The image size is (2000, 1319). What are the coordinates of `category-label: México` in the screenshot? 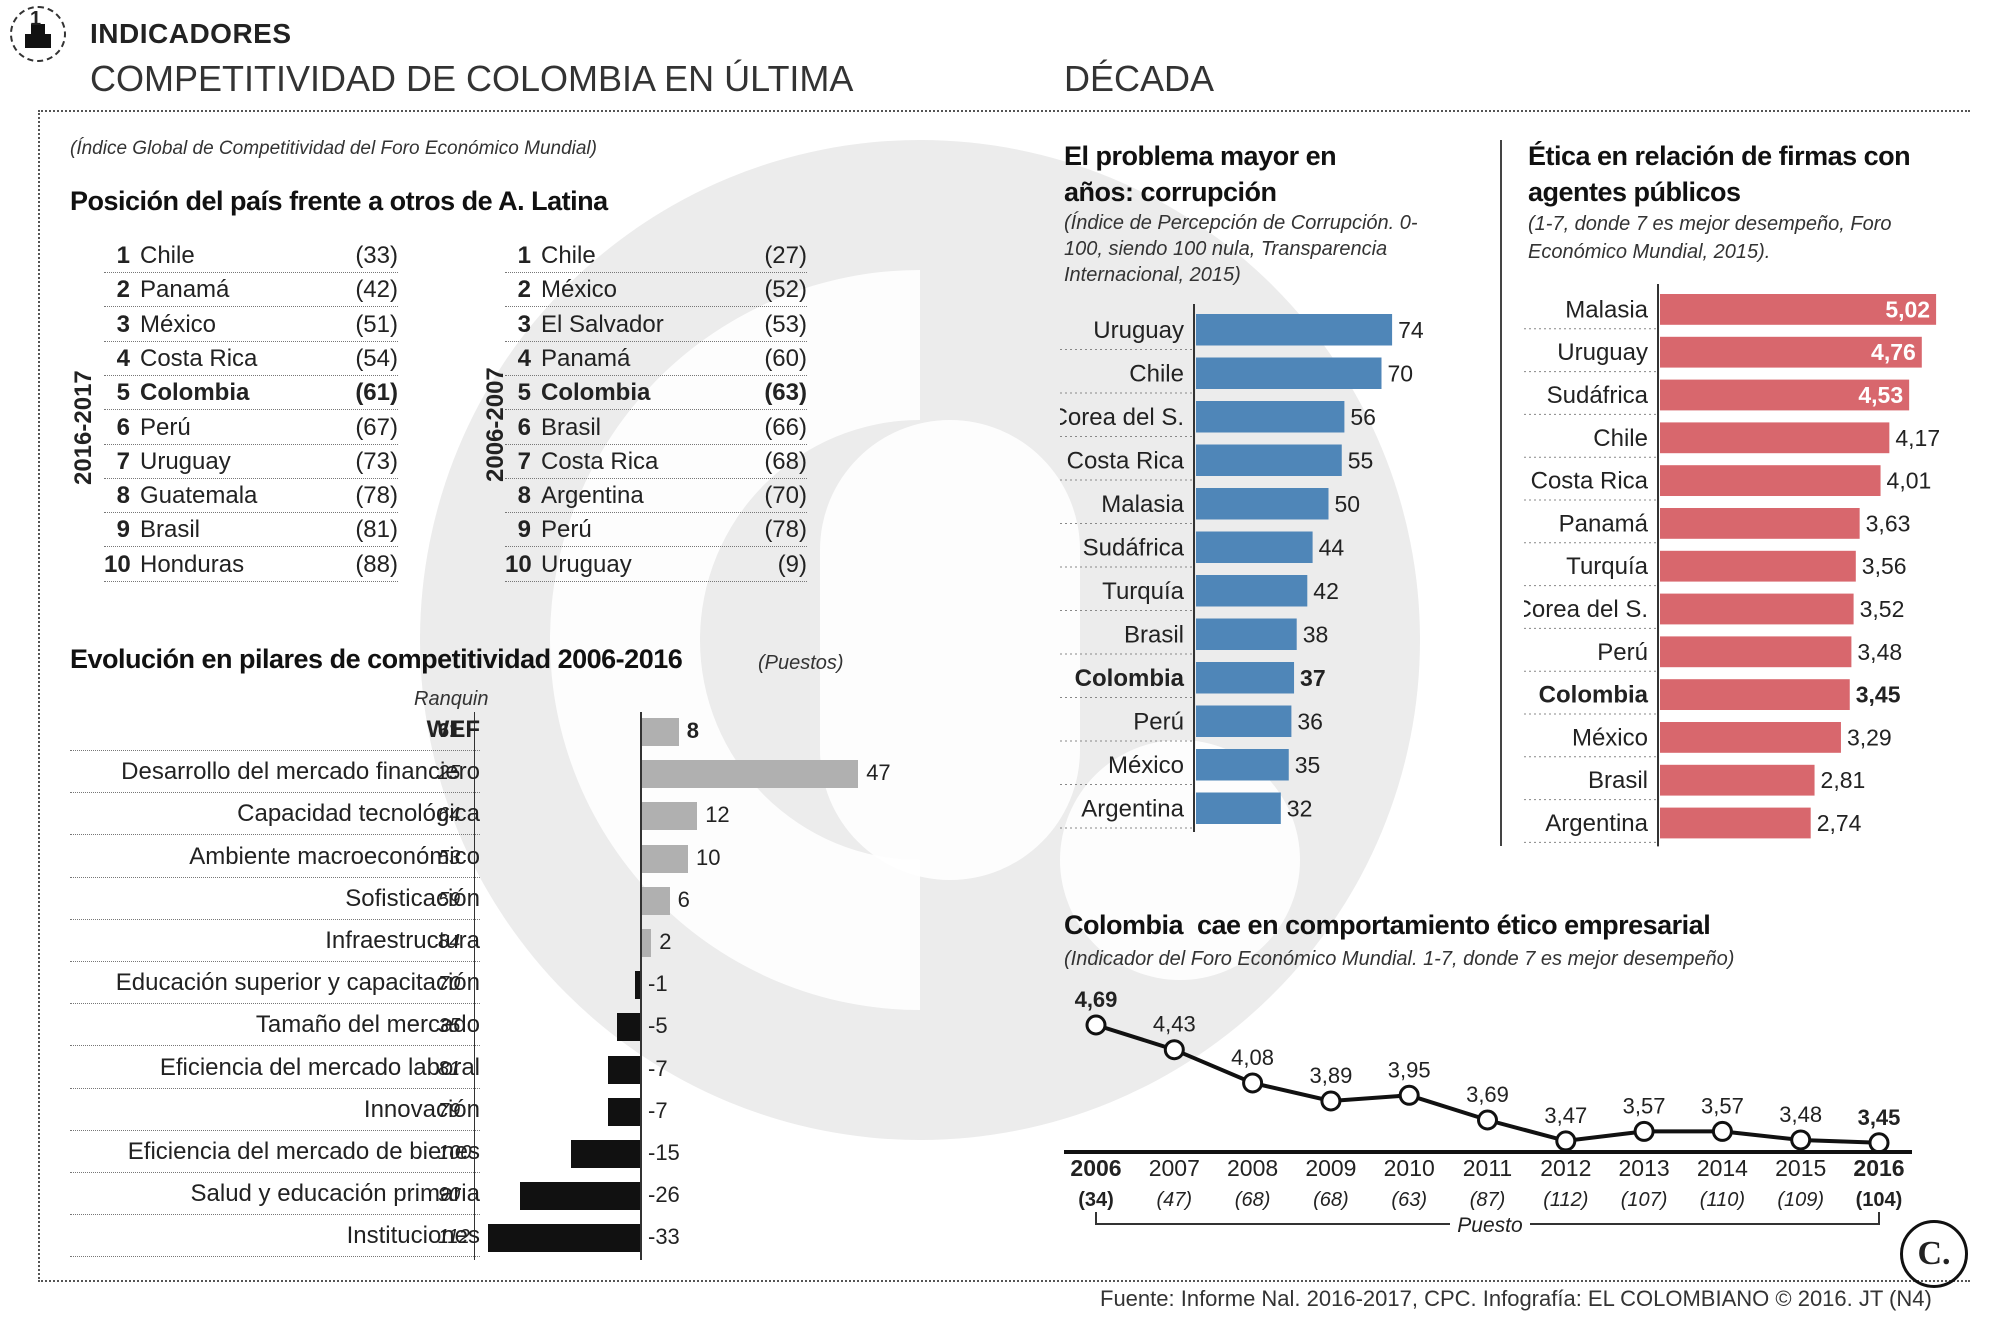 It's located at (1610, 737).